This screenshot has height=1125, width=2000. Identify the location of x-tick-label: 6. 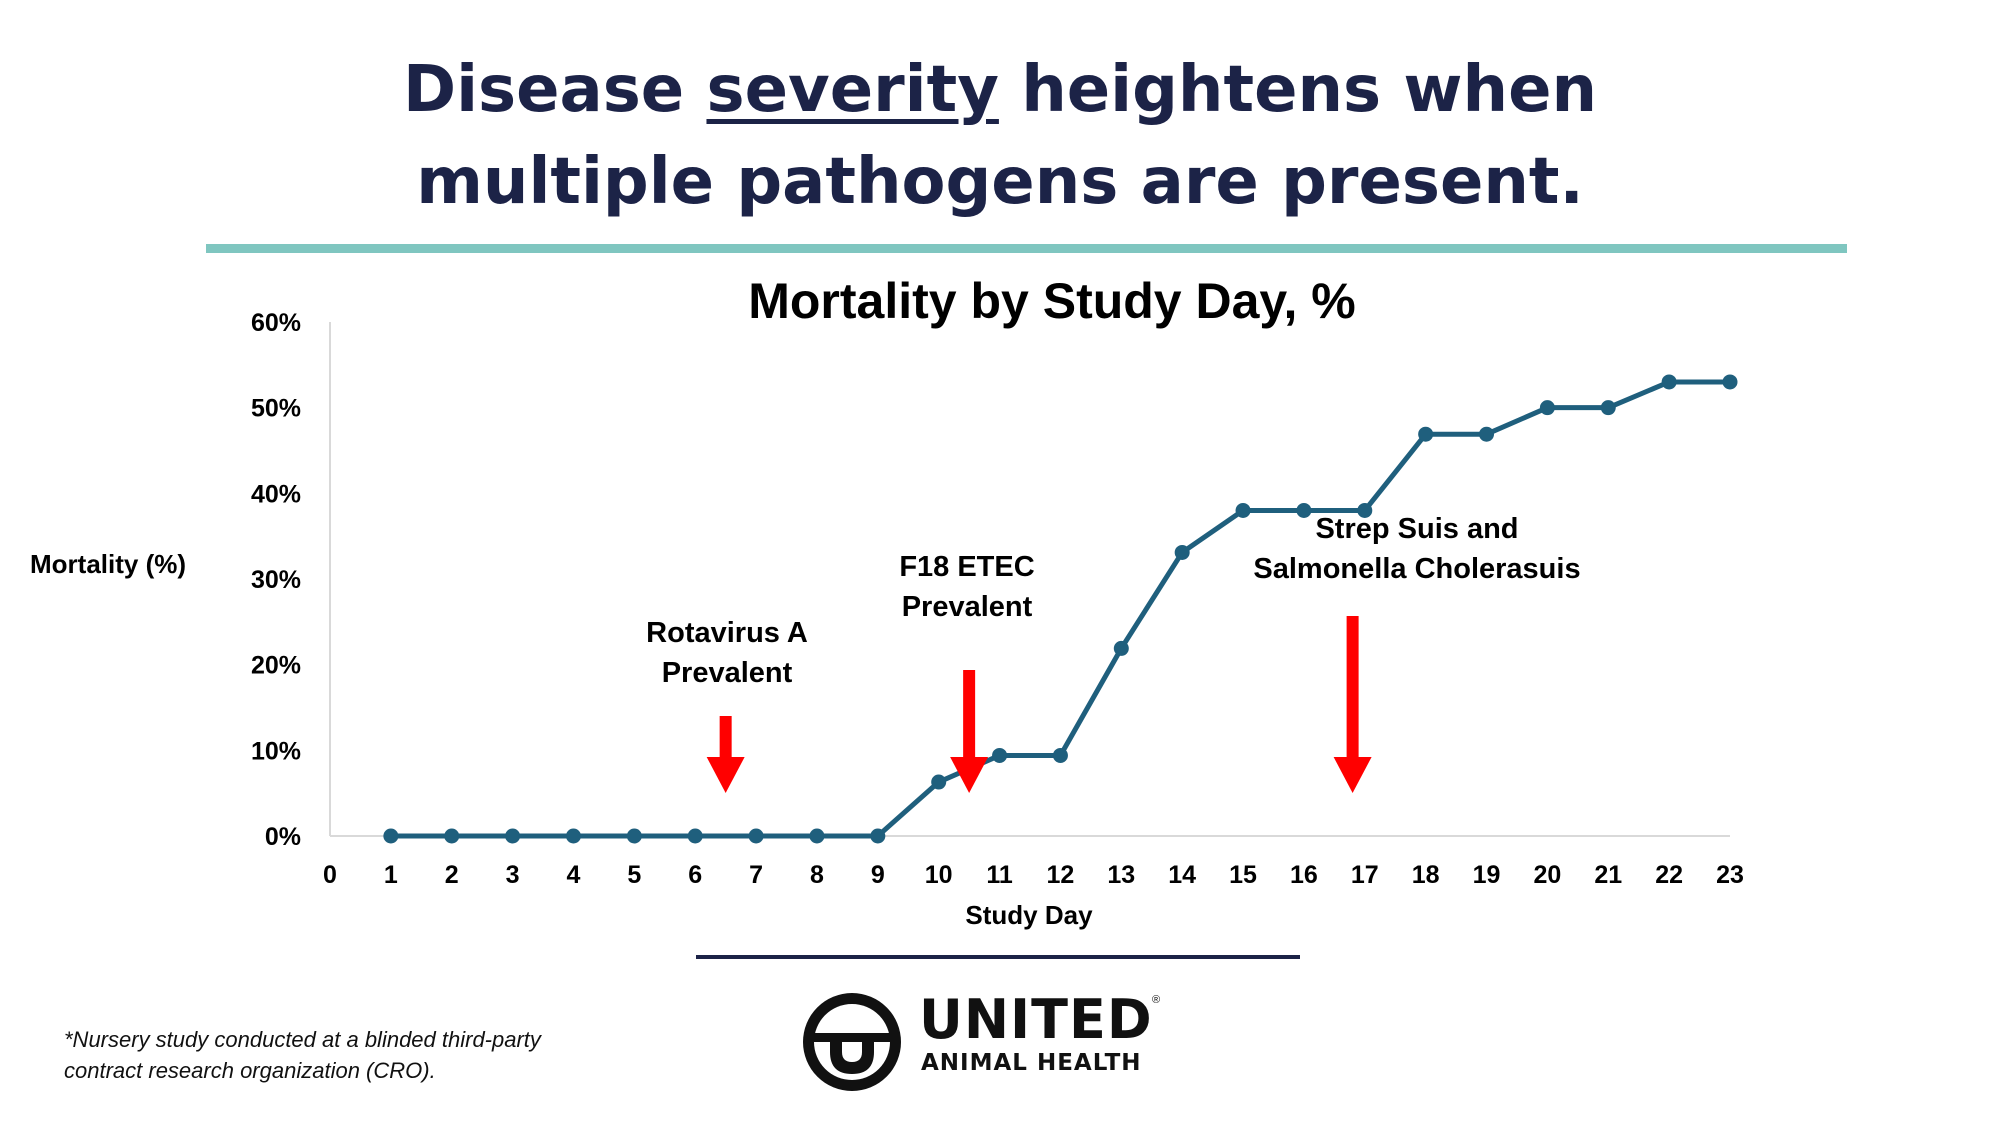
(695, 875).